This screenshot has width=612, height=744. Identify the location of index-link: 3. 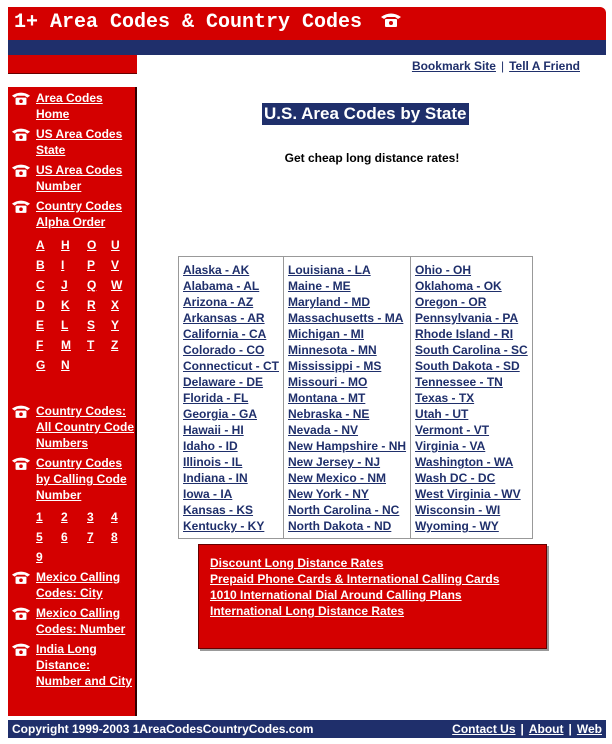
(90, 517).